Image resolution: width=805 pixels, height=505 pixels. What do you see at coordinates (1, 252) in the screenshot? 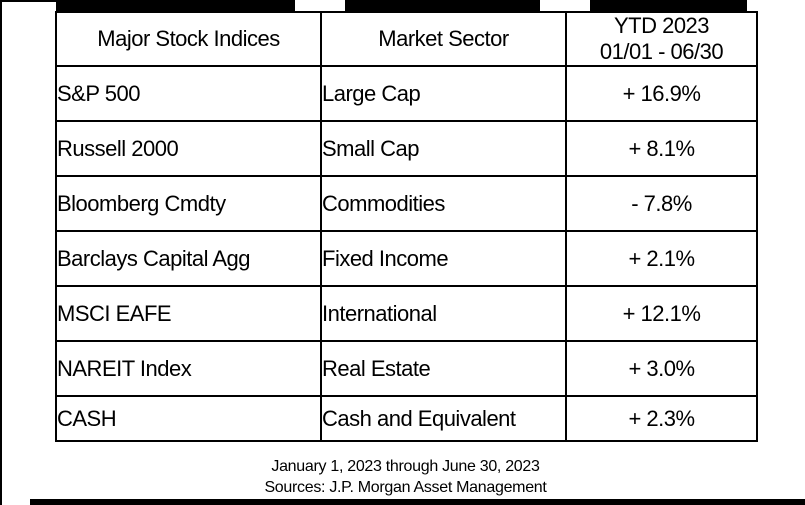
I see `left-frame-edge` at bounding box center [1, 252].